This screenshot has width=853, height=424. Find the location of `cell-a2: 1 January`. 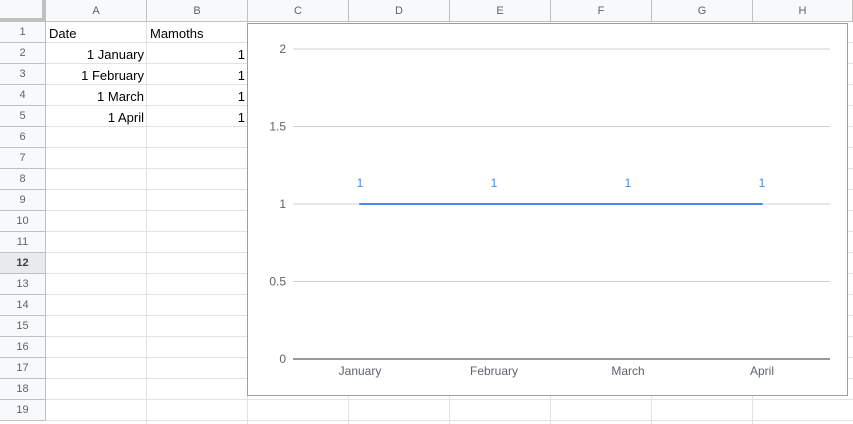

cell-a2: 1 January is located at coordinates (115, 54).